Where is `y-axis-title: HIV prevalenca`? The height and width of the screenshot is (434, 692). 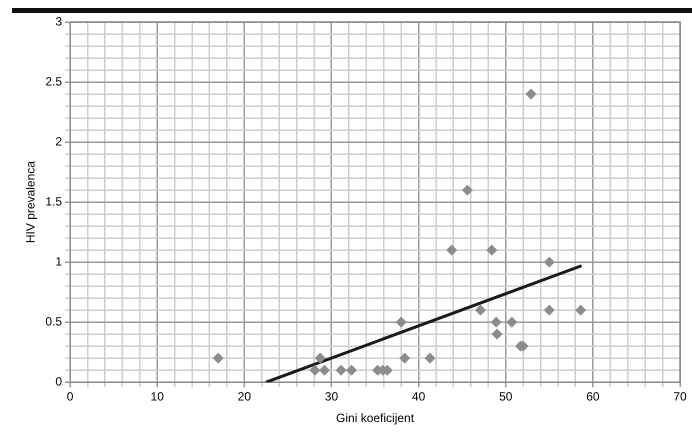
y-axis-title: HIV prevalenca is located at coordinates (31, 202).